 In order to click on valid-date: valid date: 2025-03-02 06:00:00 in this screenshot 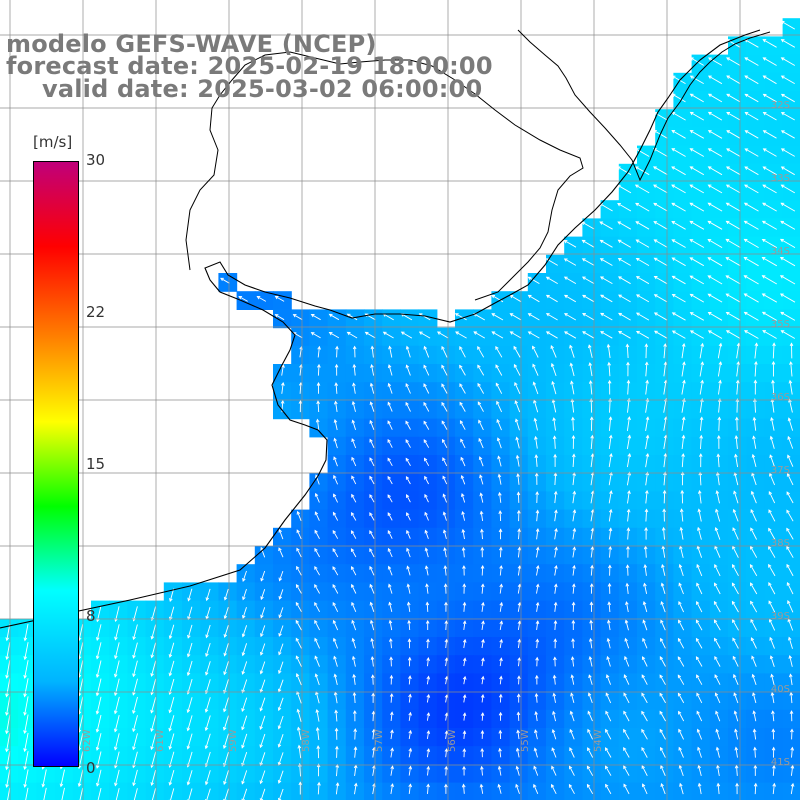, I will do `click(262, 89)`.